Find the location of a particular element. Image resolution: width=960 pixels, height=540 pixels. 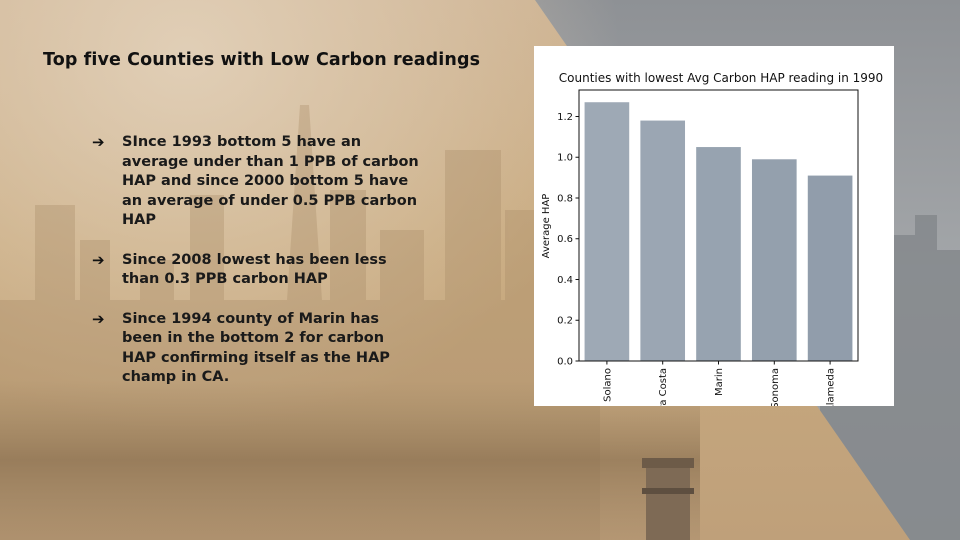

bars-group is located at coordinates (718, 232).